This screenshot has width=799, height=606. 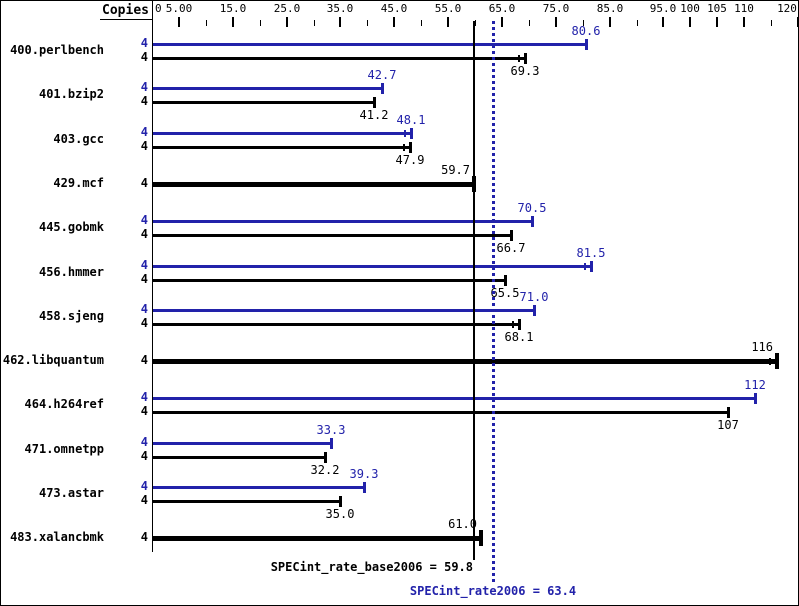 What do you see at coordinates (755, 385) in the screenshot?
I see `peak-value-label: 112` at bounding box center [755, 385].